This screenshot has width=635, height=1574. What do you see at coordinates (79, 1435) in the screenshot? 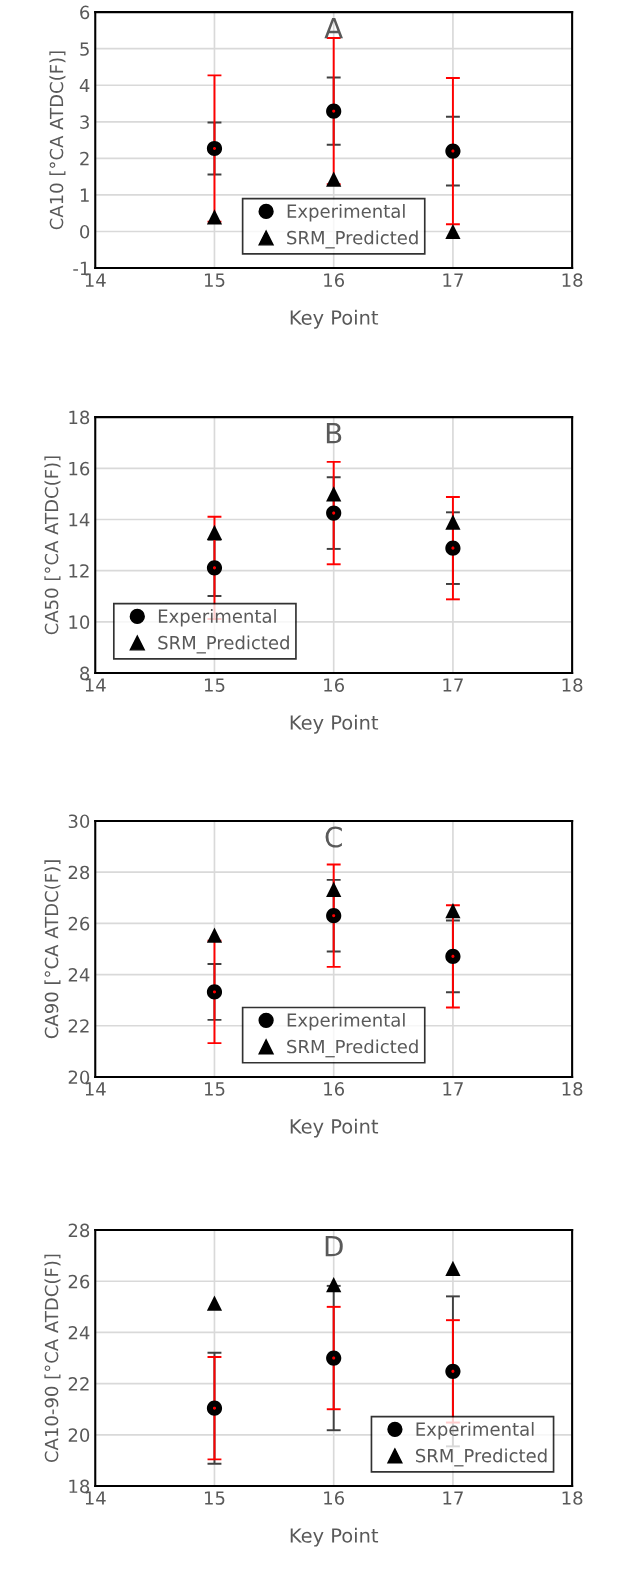
I see `y-tick-label: 20` at bounding box center [79, 1435].